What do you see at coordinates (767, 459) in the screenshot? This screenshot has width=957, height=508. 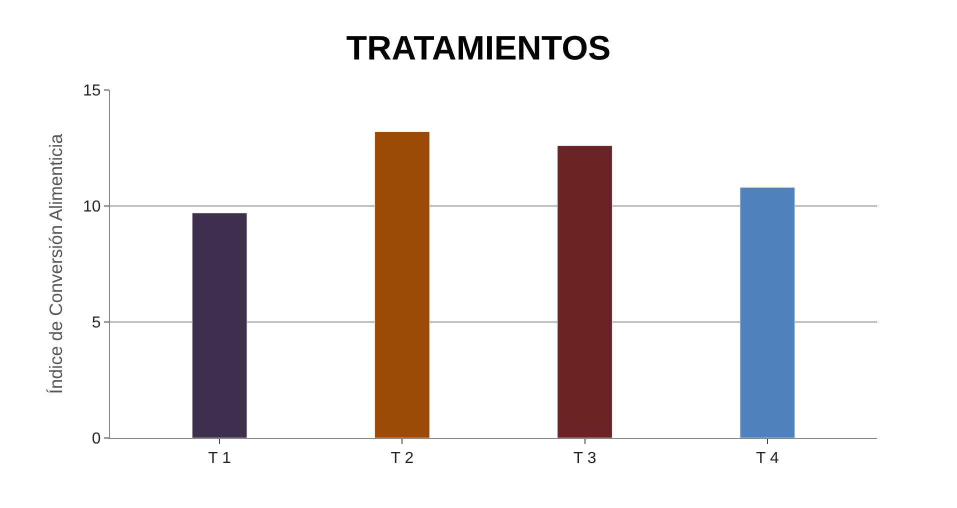 I see `x-tick-label: T 4` at bounding box center [767, 459].